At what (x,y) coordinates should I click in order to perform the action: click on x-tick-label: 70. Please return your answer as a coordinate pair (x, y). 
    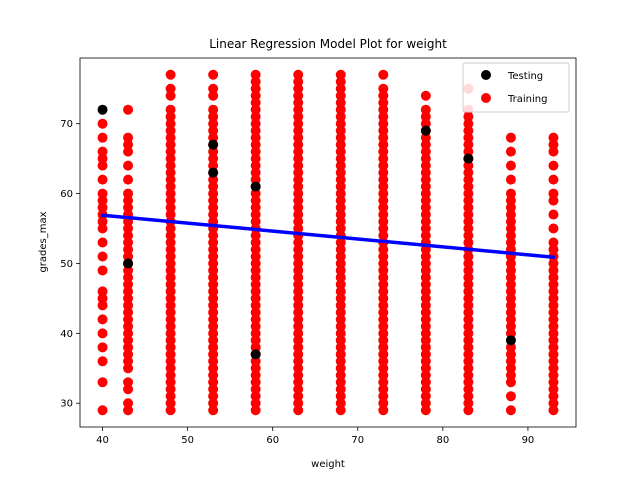
    Looking at the image, I should click on (357, 440).